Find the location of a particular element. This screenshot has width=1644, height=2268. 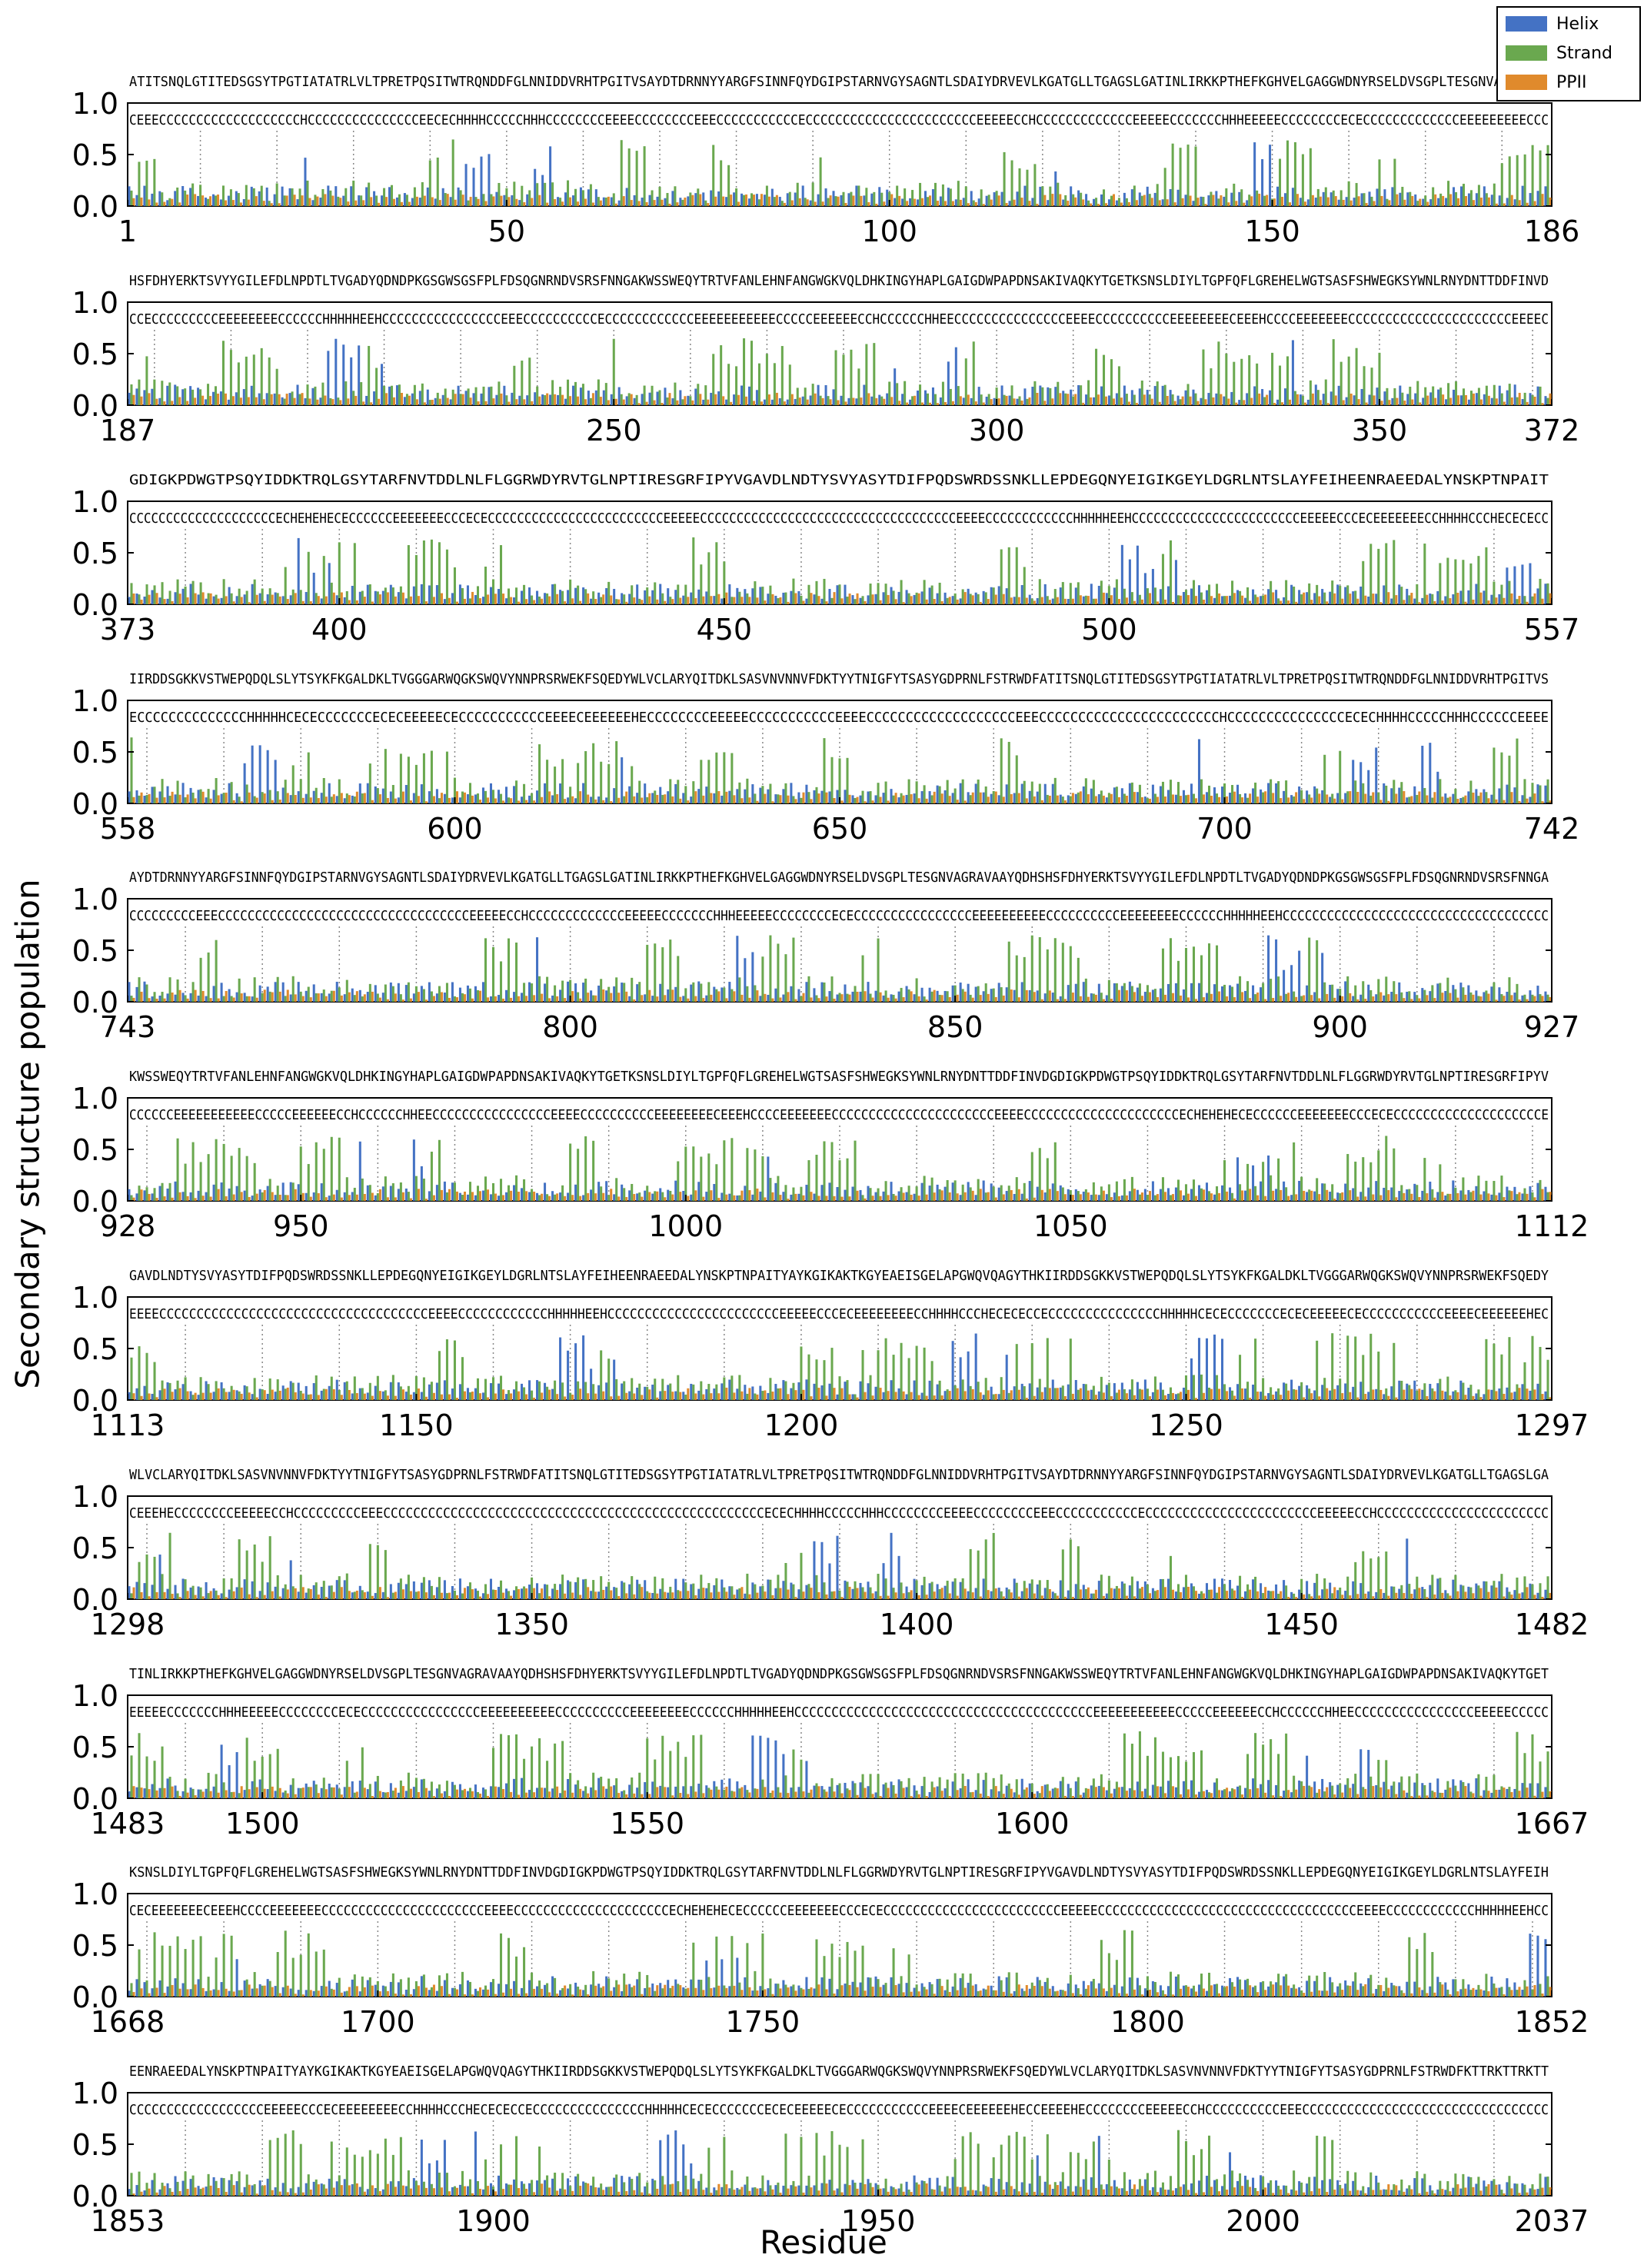

x-tick-label: 450 is located at coordinates (725, 630).